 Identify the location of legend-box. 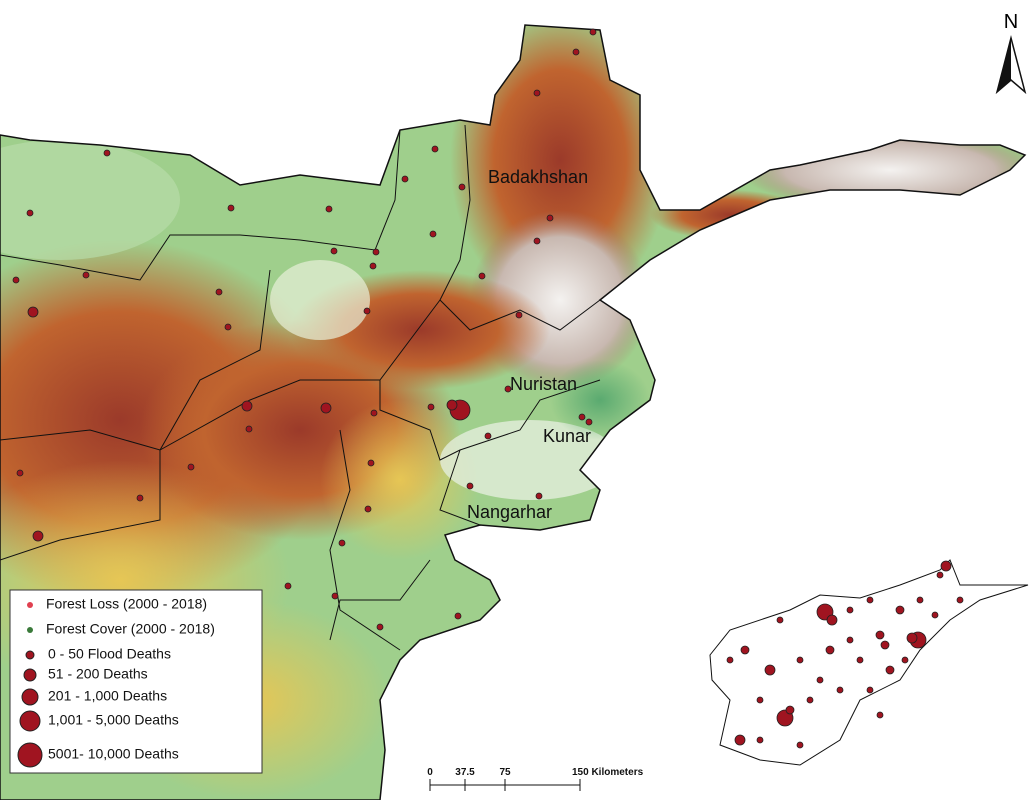
(136, 681).